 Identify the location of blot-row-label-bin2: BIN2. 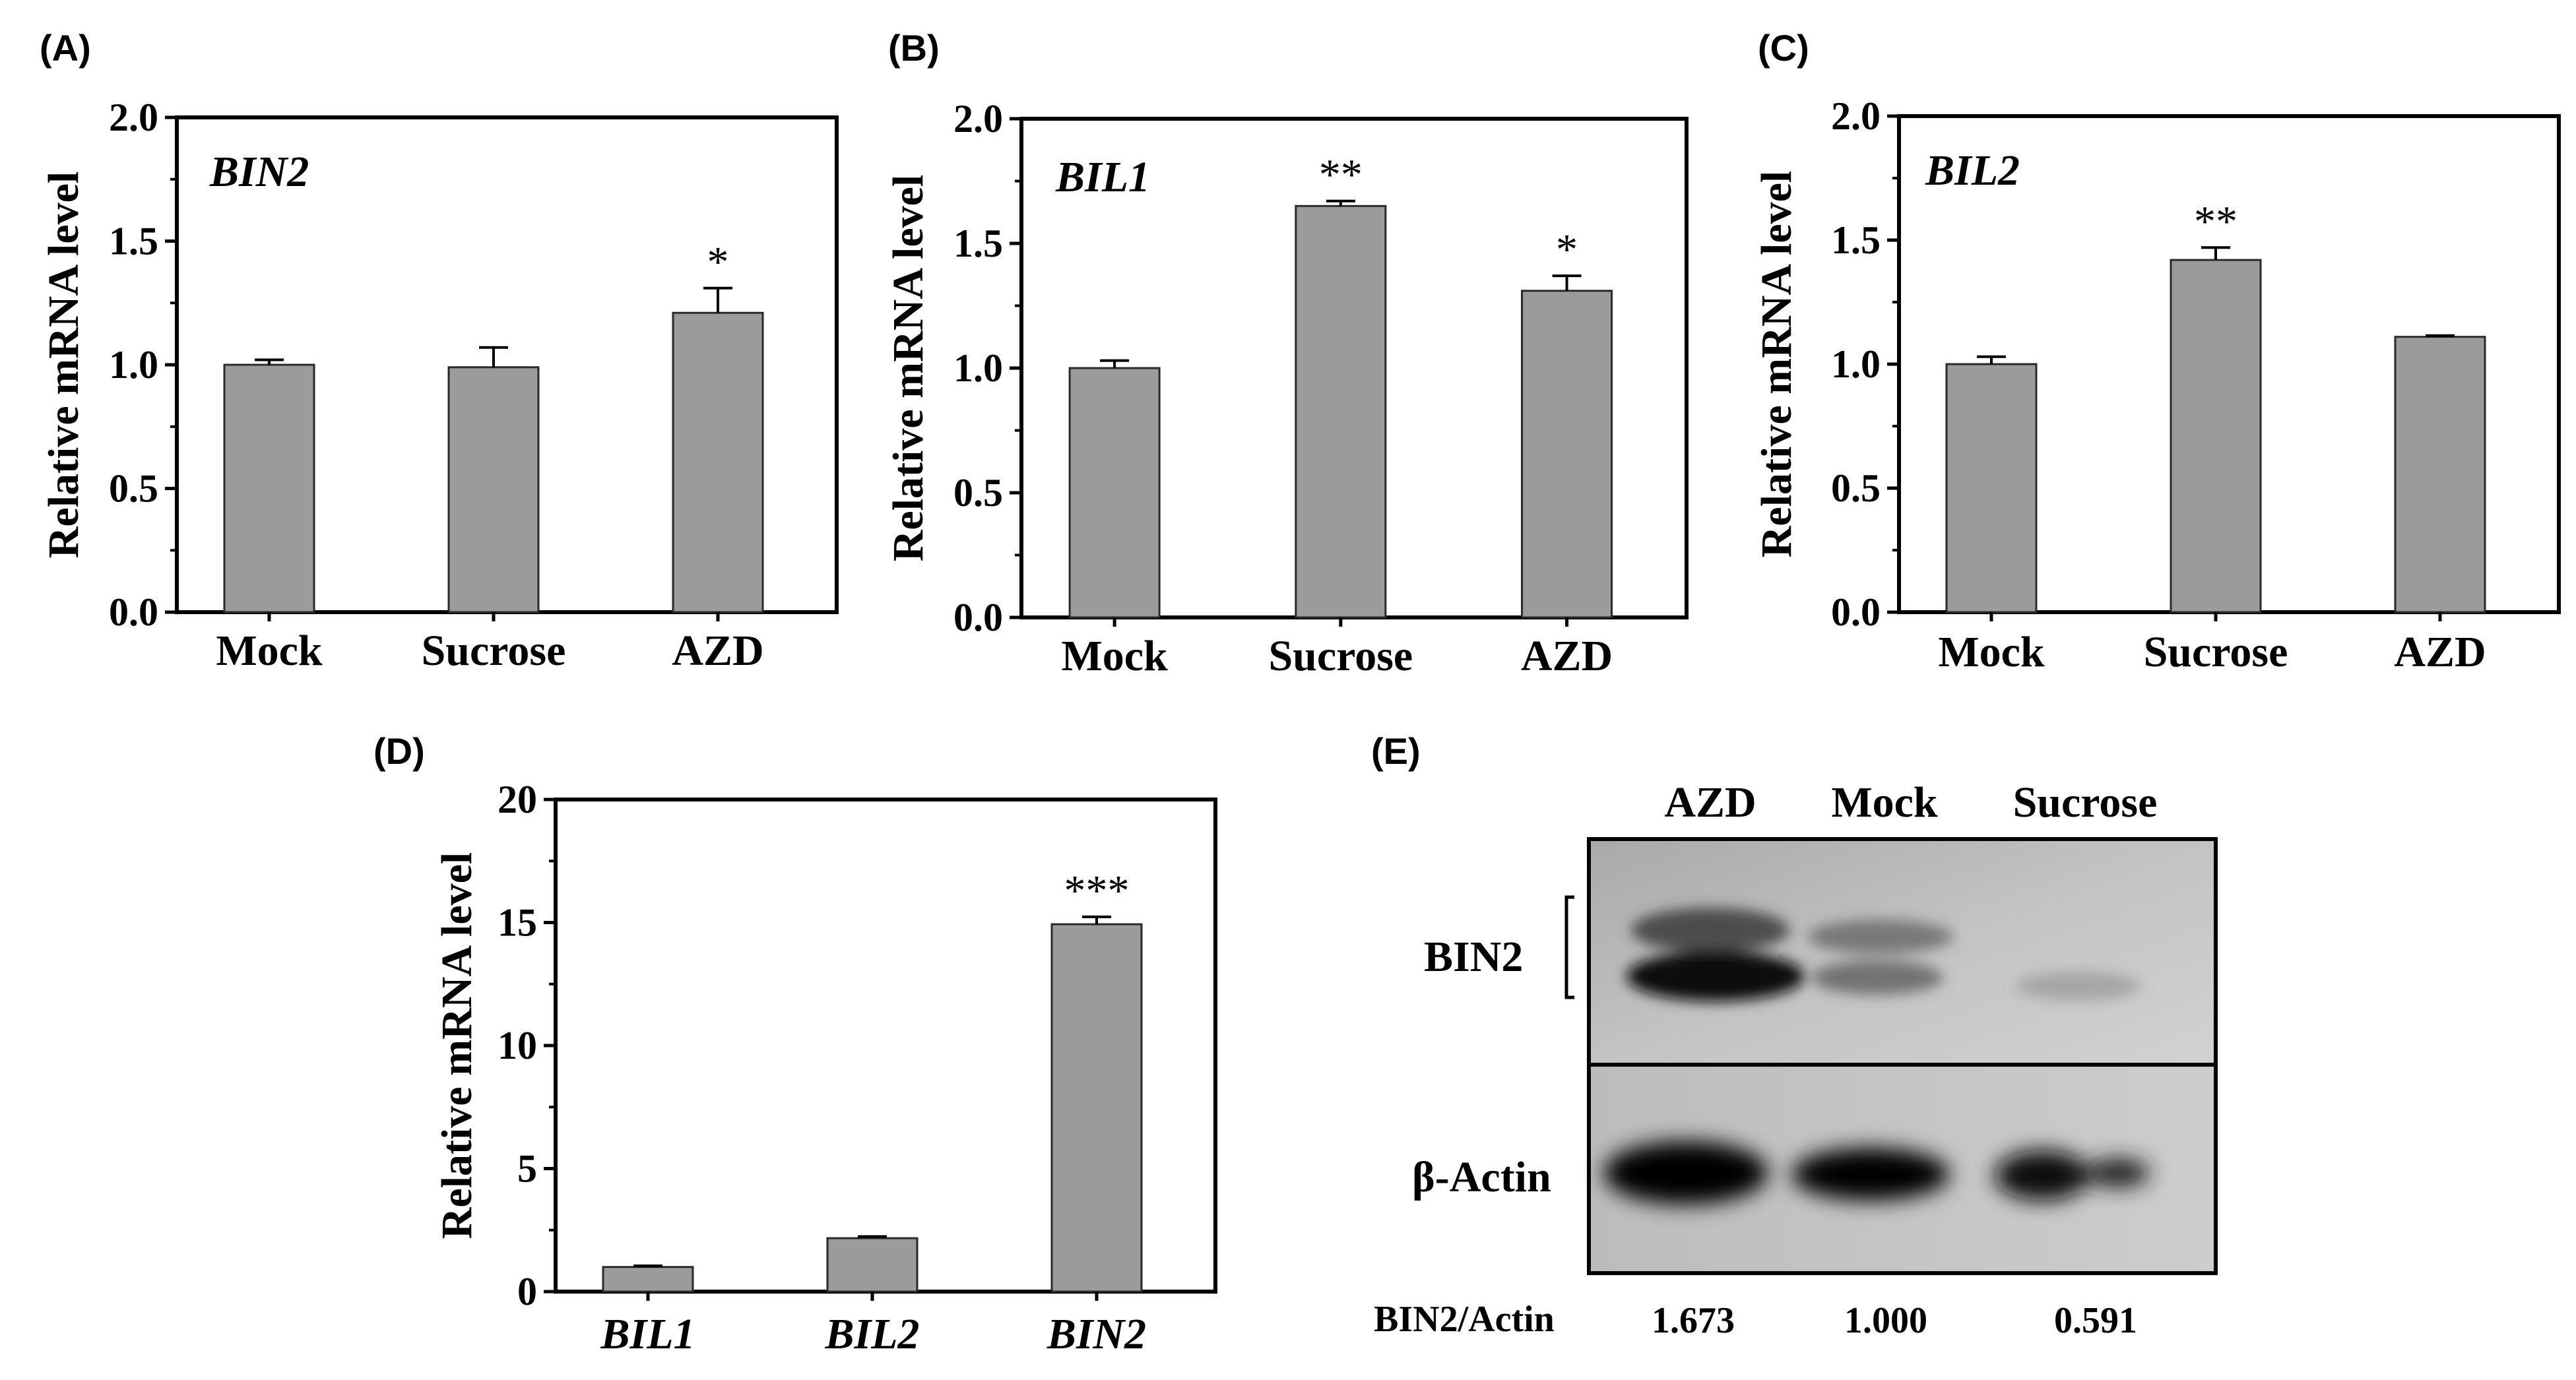
(1473, 957).